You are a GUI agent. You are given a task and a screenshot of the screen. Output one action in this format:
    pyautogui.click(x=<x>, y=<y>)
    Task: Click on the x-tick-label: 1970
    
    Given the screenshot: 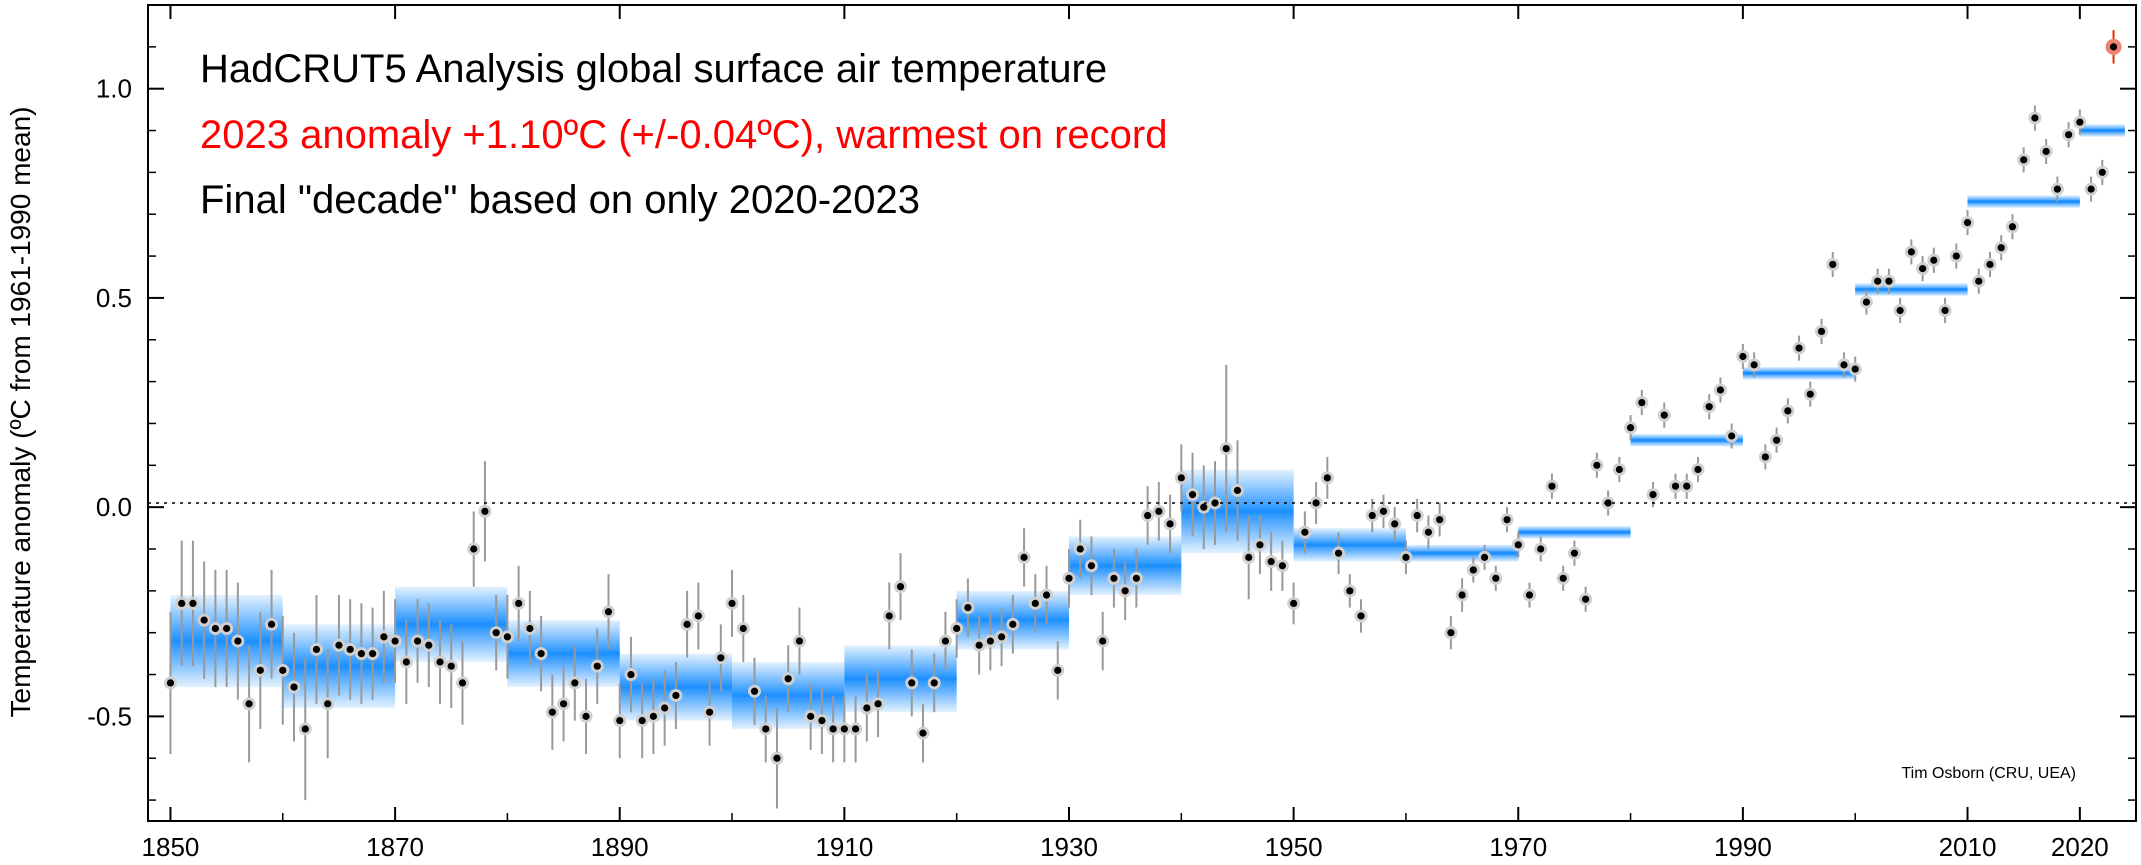 What is the action you would take?
    pyautogui.click(x=1518, y=847)
    